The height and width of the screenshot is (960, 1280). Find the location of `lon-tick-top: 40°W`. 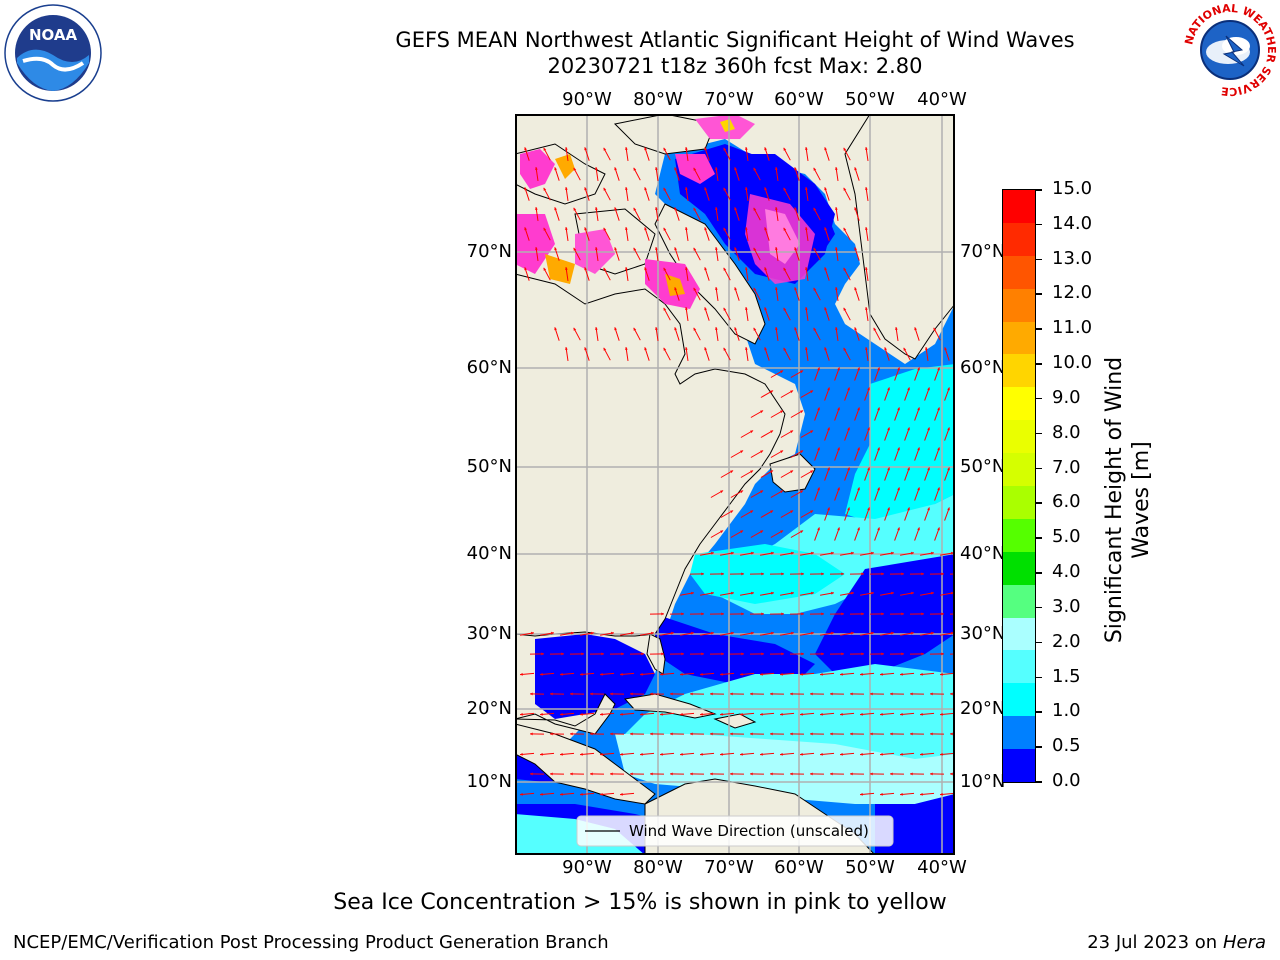

lon-tick-top: 40°W is located at coordinates (942, 99).